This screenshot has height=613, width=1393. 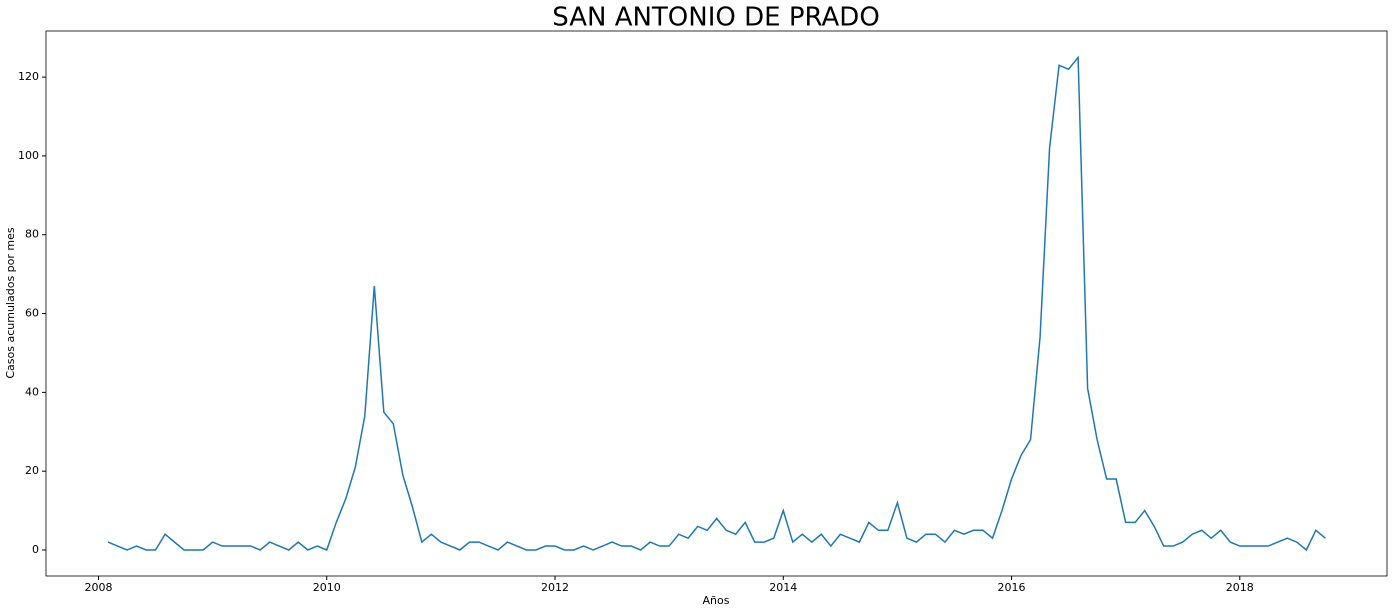 What do you see at coordinates (35, 549) in the screenshot?
I see `y-tick-label: 0` at bounding box center [35, 549].